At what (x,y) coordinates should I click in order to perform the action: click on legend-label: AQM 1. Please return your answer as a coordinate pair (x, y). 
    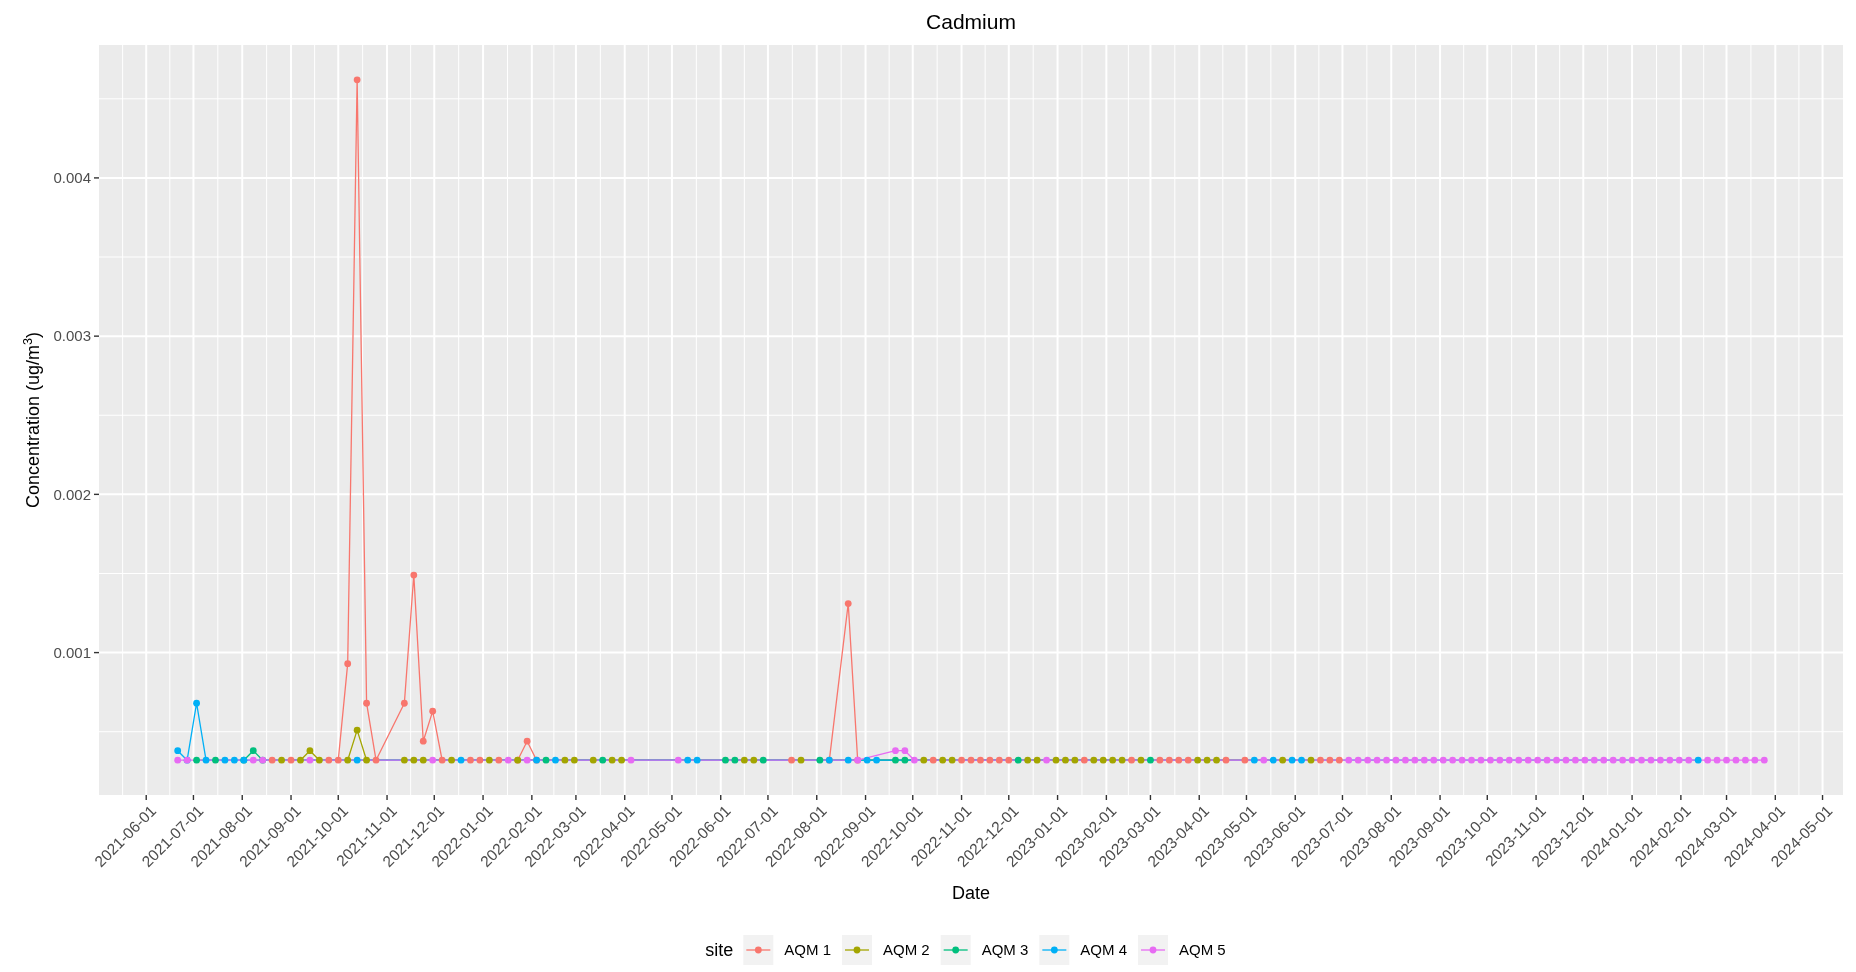
    Looking at the image, I should click on (807, 950).